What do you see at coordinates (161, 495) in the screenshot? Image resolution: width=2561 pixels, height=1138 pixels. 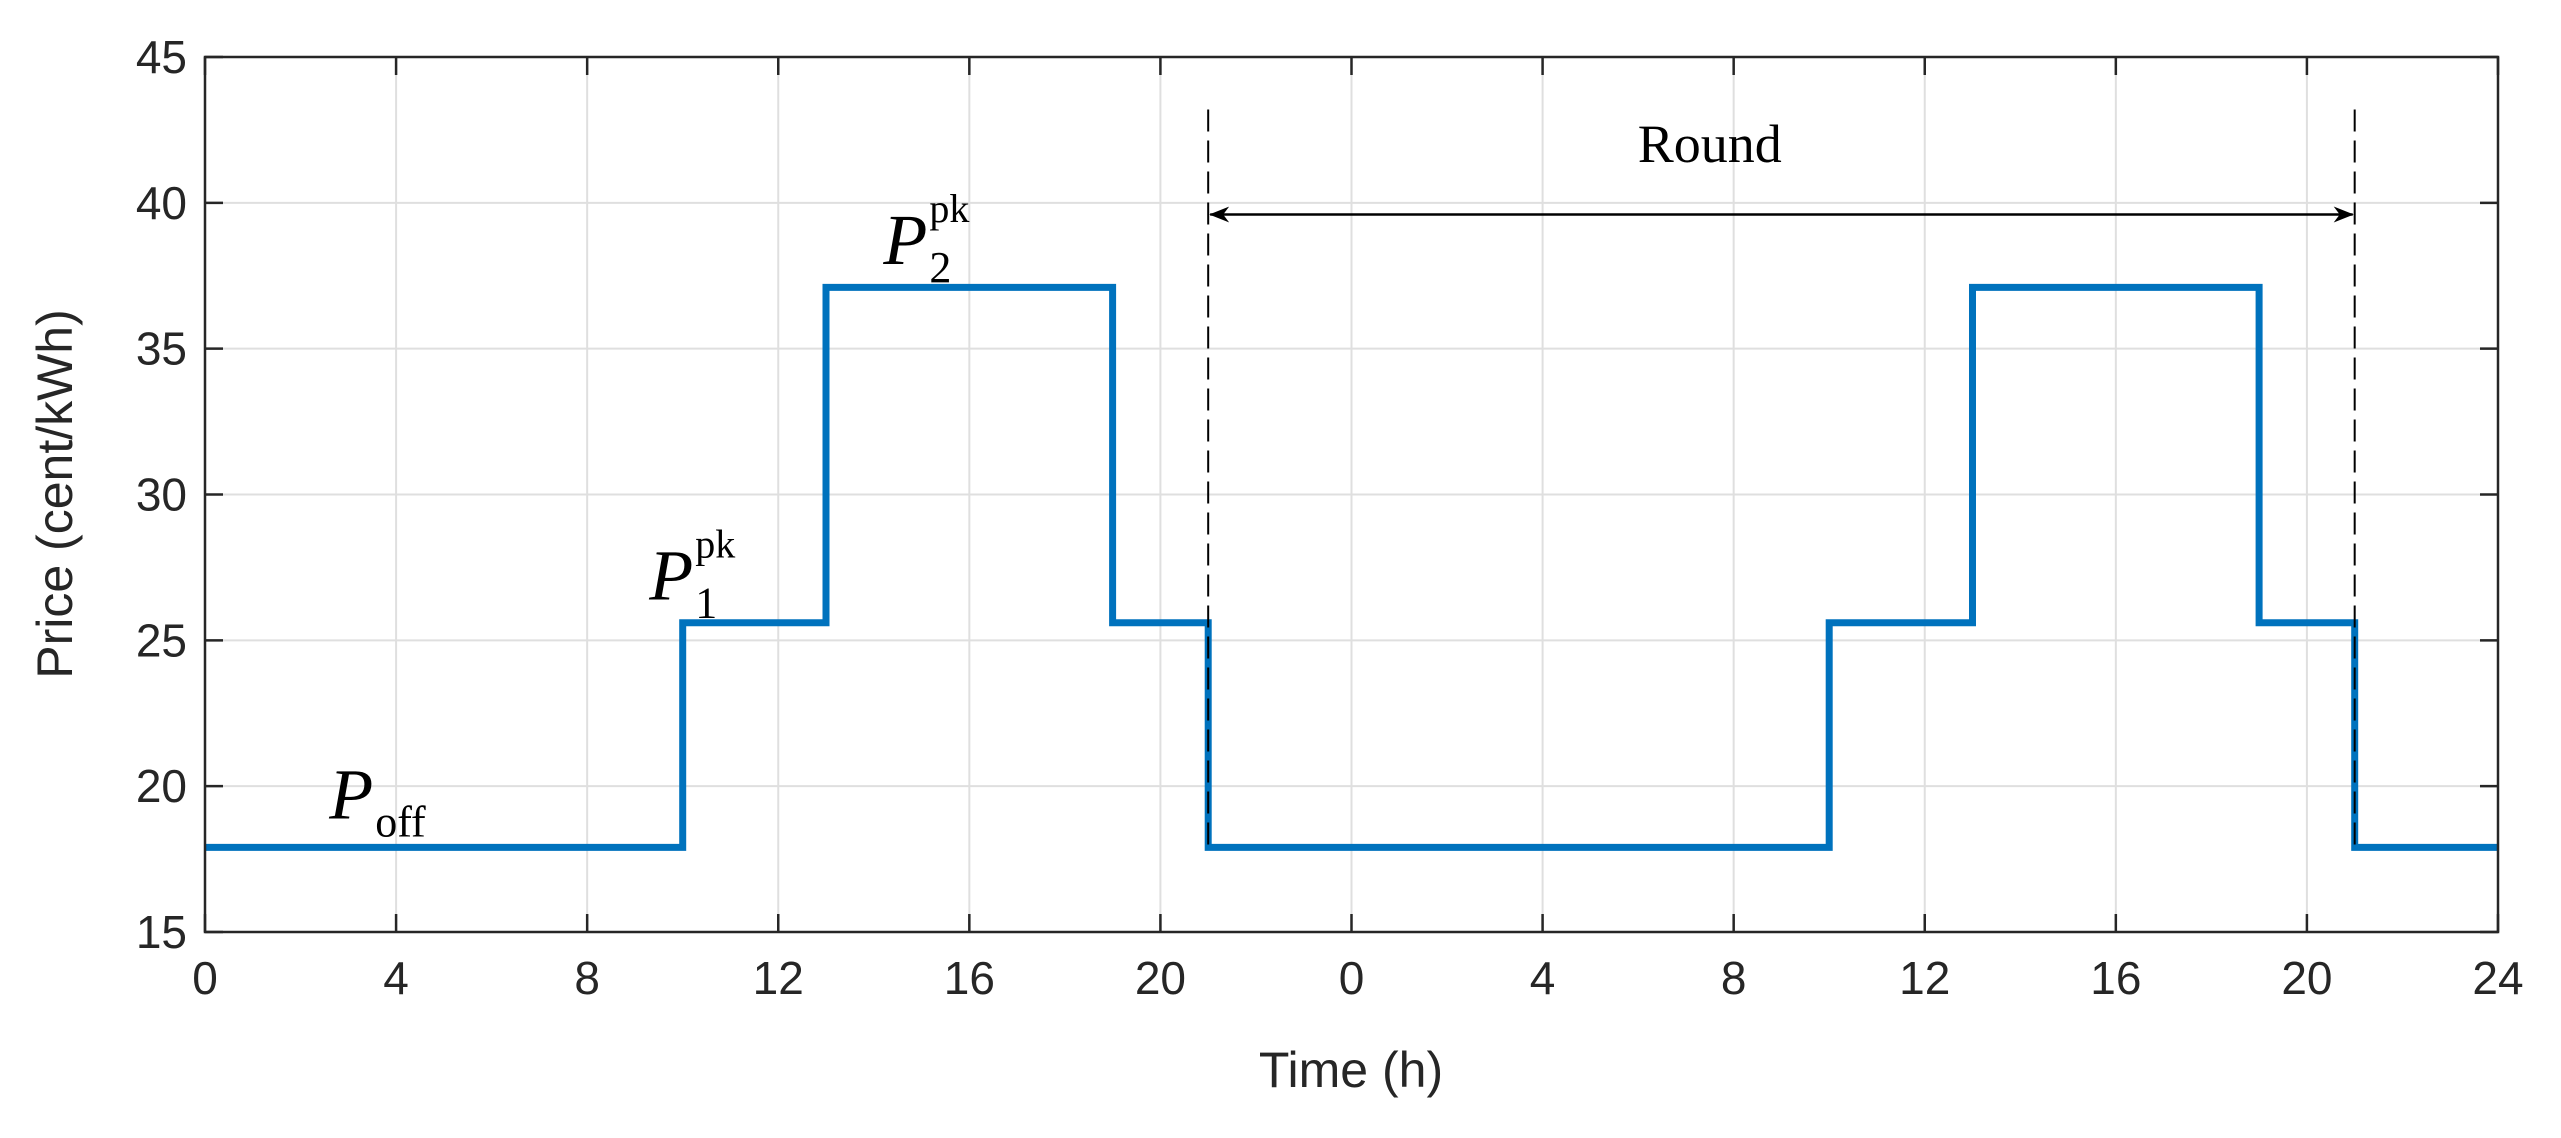 I see `y-tick-label: 30` at bounding box center [161, 495].